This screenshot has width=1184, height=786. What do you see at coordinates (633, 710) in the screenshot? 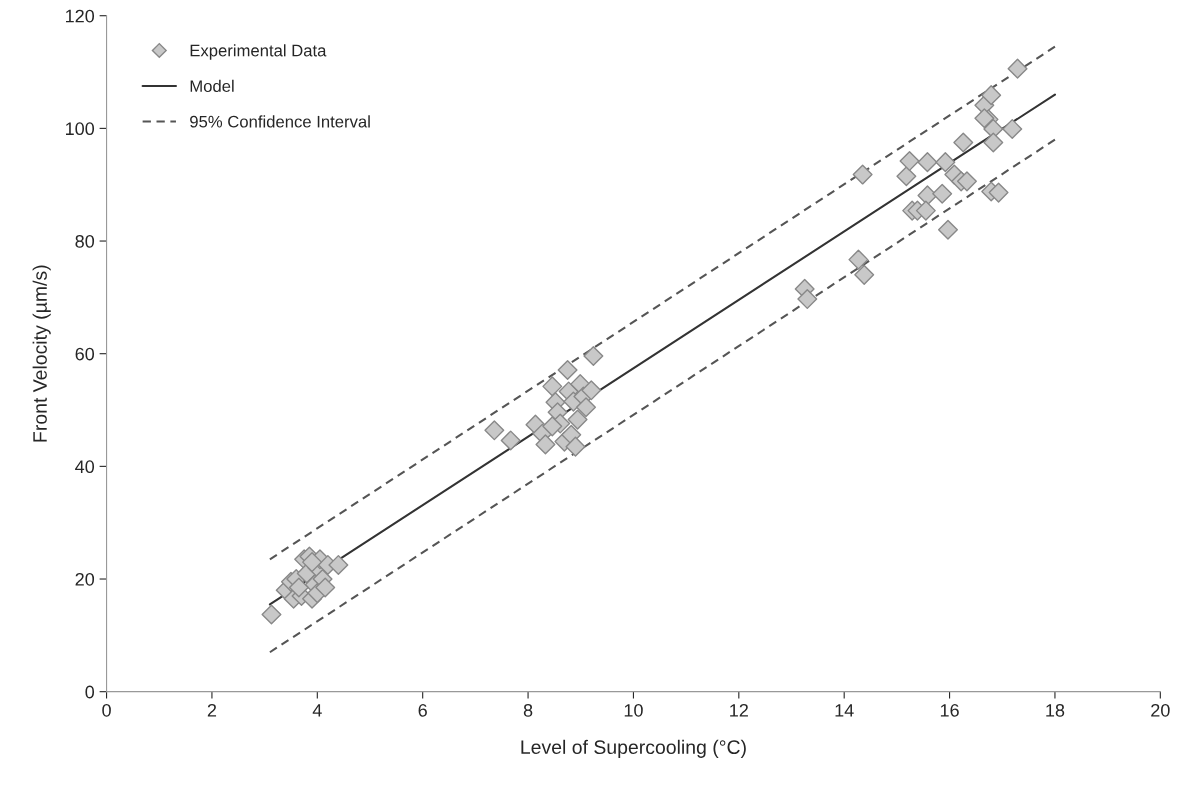
I see `x-tick-label: 10` at bounding box center [633, 710].